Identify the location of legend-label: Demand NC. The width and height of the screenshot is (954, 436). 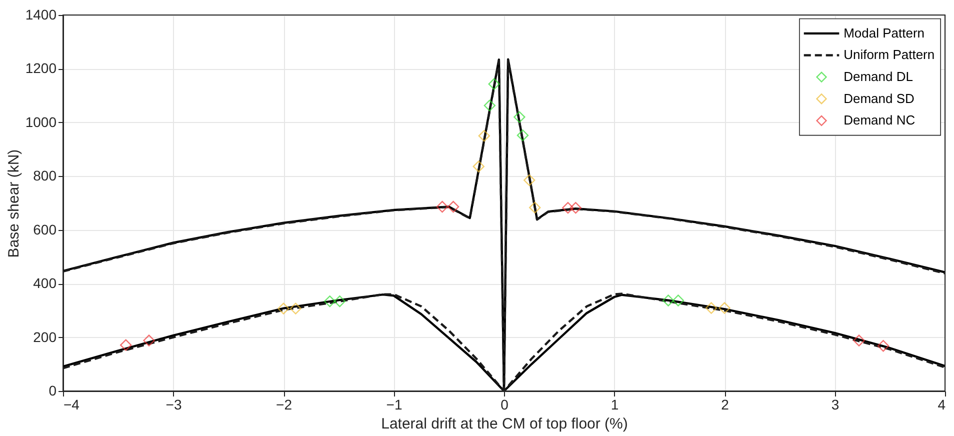
(880, 120).